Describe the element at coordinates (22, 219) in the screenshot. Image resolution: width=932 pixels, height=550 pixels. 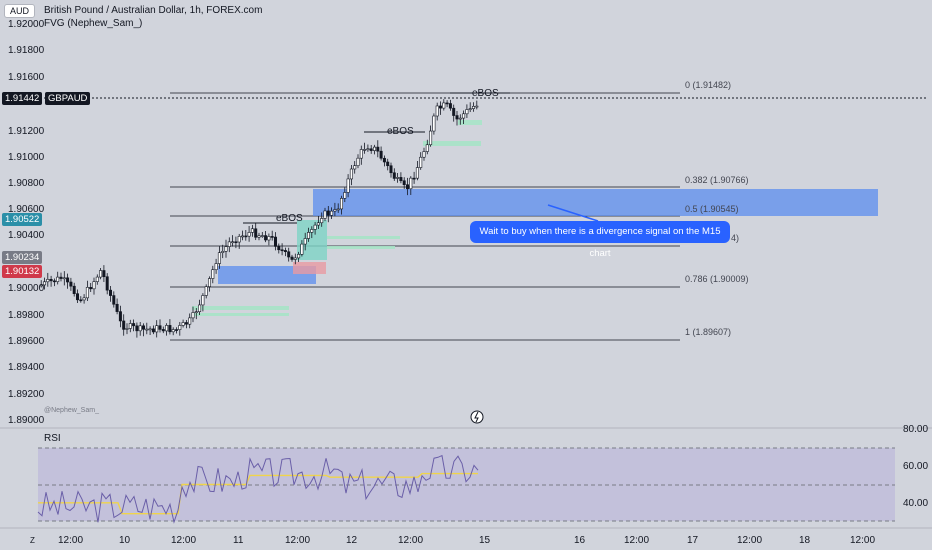
I see `price-tag-fib: 1.90522` at that location.